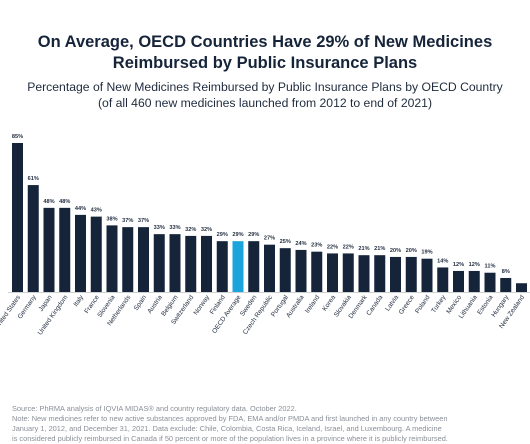 The image size is (530, 444). I want to click on bar-poland, so click(427, 275).